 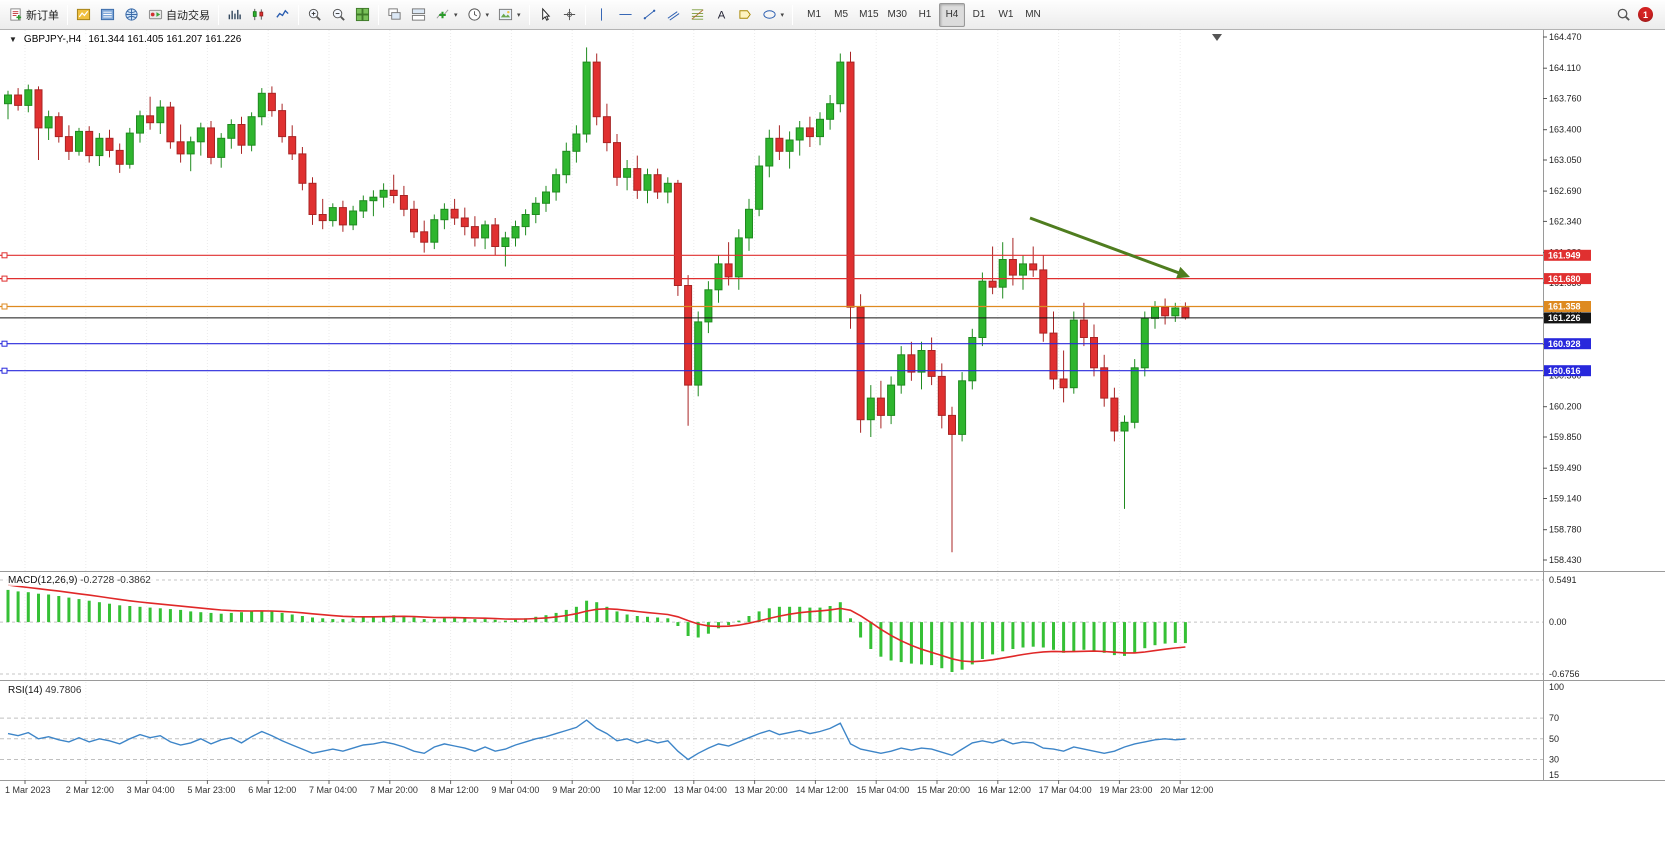 What do you see at coordinates (446, 15) in the screenshot?
I see `add-indicator-button: ▾` at bounding box center [446, 15].